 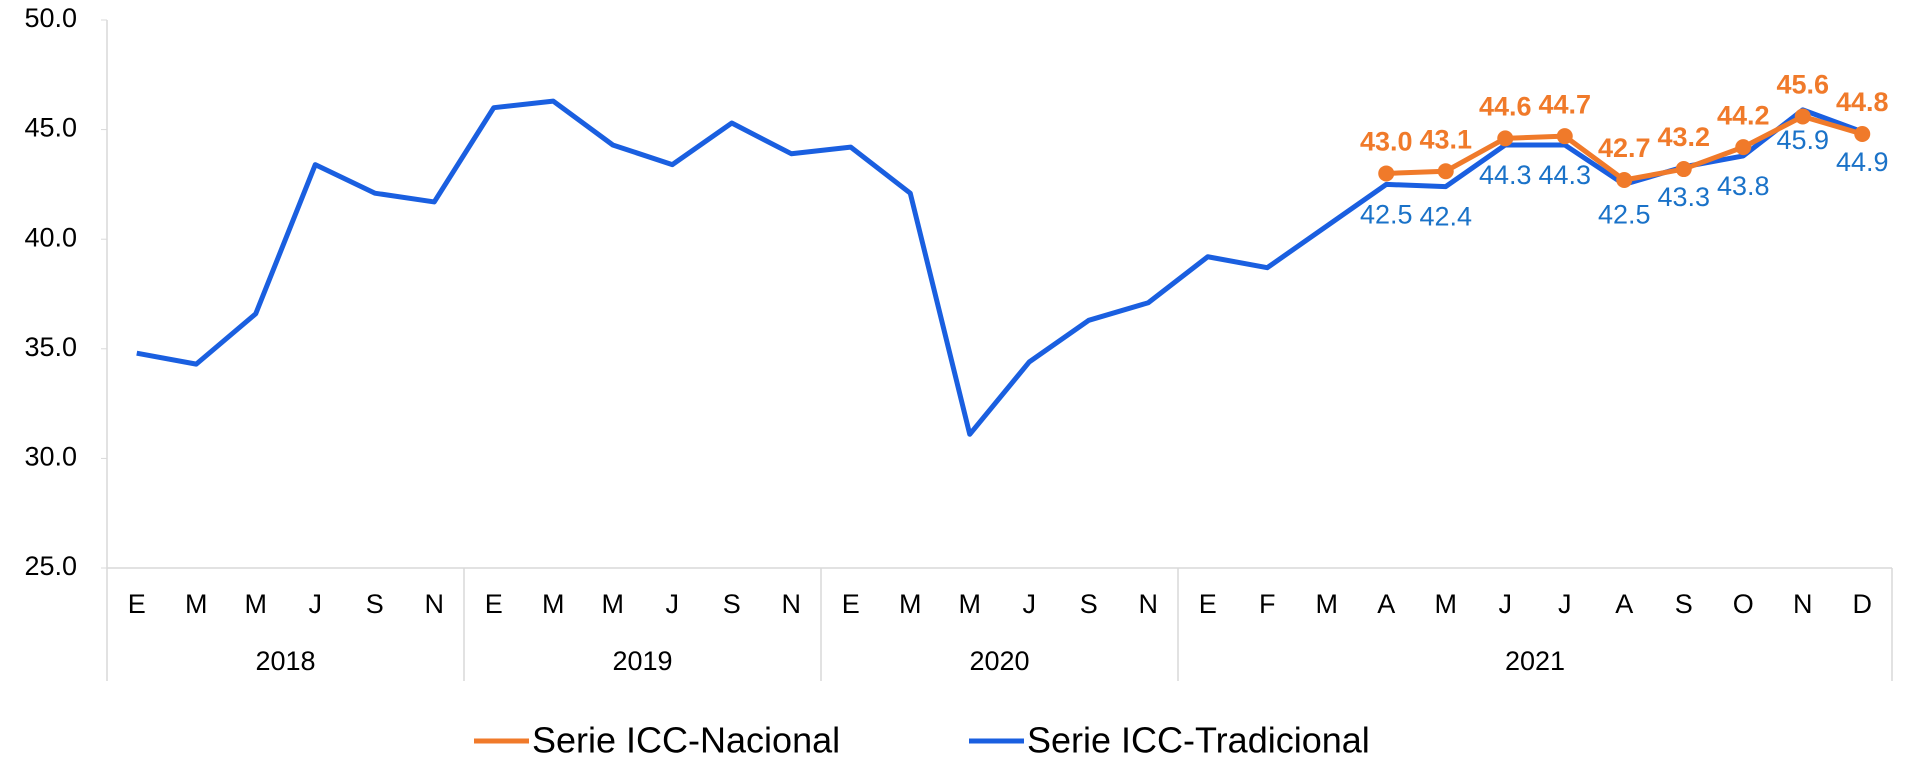 What do you see at coordinates (50, 18) in the screenshot?
I see `y-tick-label: 50.0` at bounding box center [50, 18].